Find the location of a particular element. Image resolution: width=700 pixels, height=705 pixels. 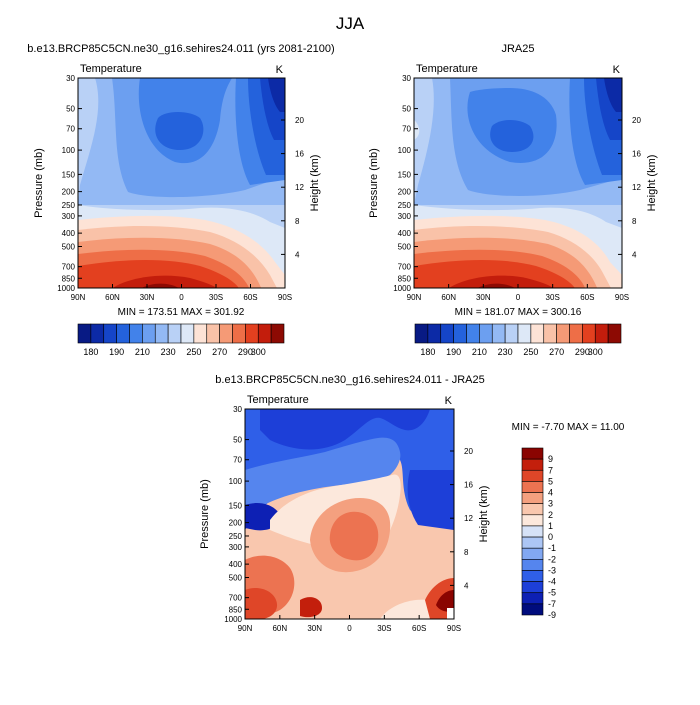

colorbar-label: -2 is located at coordinates (552, 559).